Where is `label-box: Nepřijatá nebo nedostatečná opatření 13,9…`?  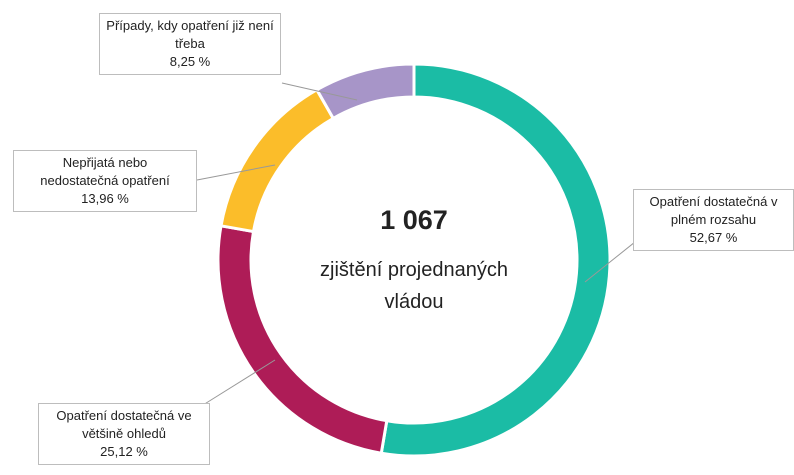 label-box: Nepřijatá nebo nedostatečná opatření 13,9… is located at coordinates (105, 181).